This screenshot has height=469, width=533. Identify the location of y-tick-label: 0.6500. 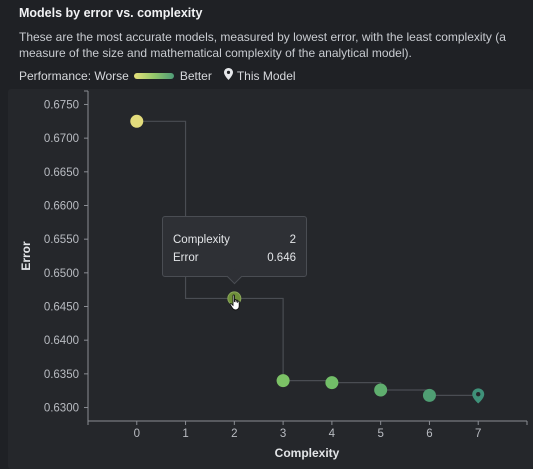
(61, 274).